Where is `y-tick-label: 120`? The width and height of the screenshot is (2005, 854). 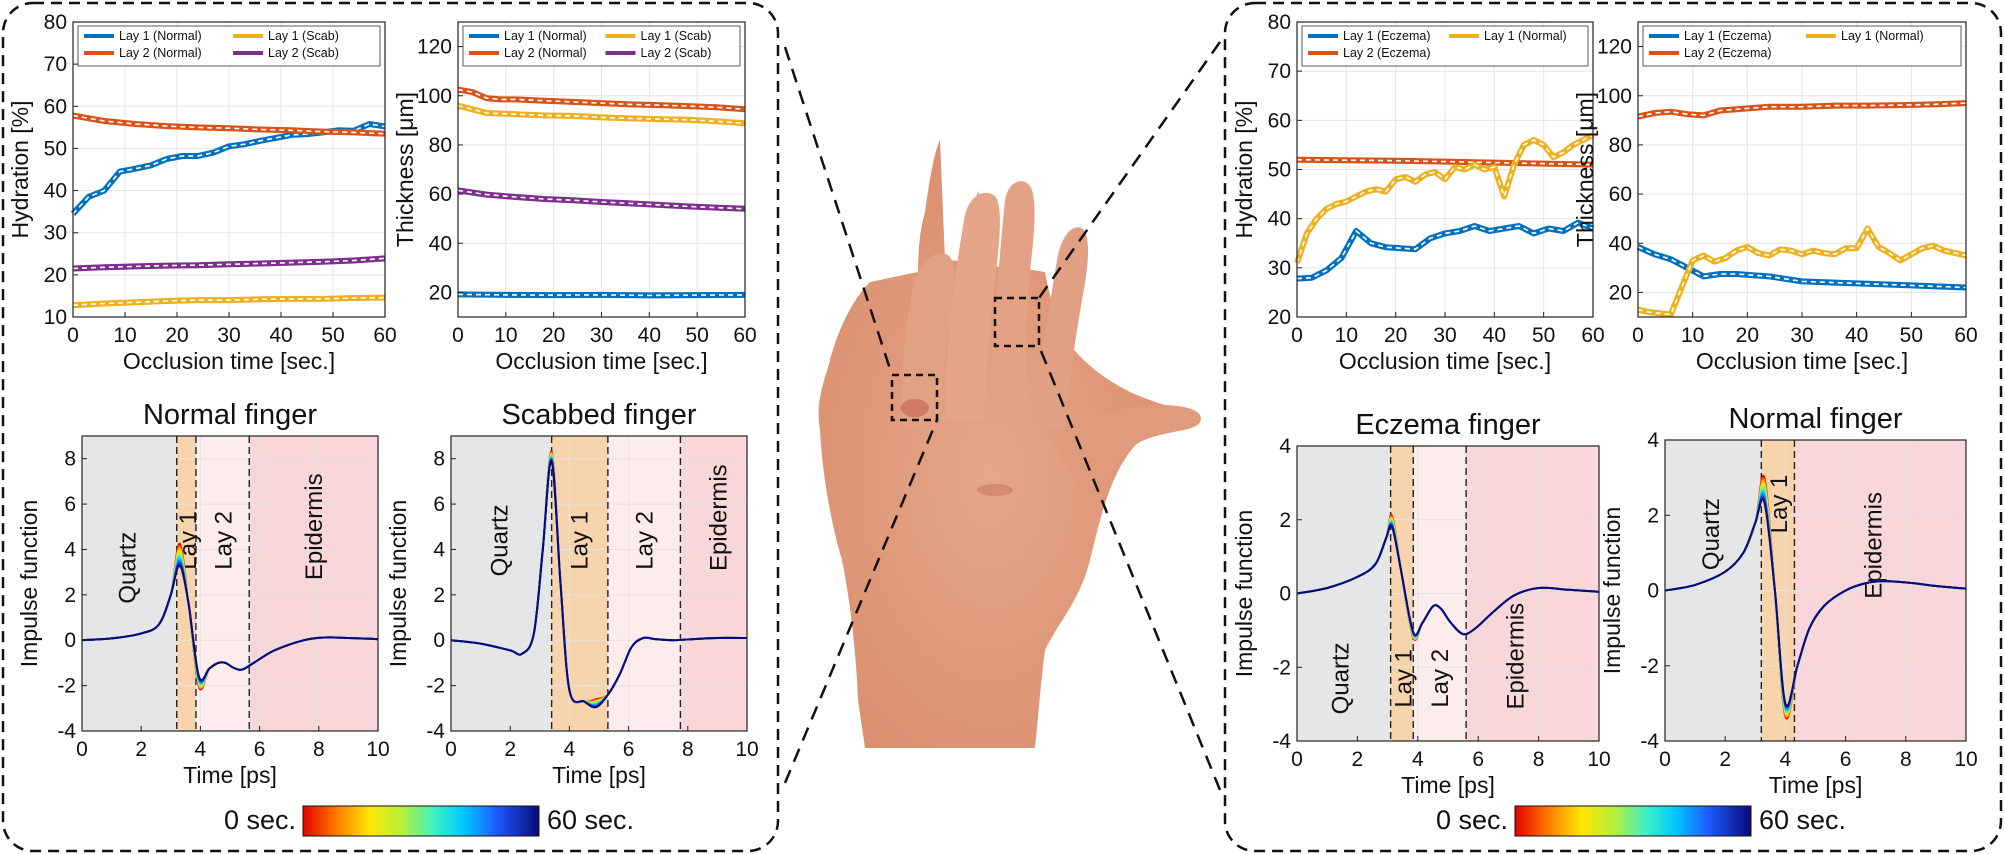
y-tick-label: 120 is located at coordinates (434, 47).